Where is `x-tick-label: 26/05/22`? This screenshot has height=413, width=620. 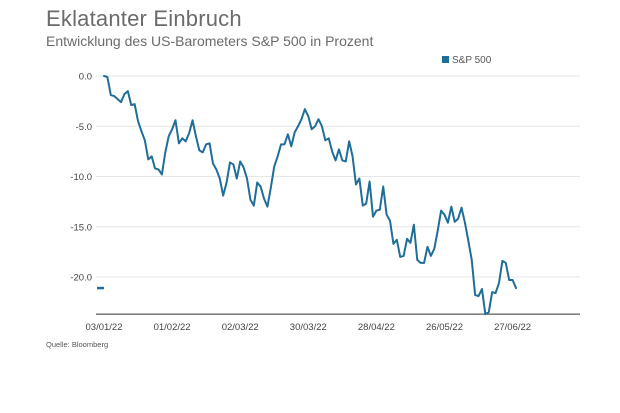 x-tick-label: 26/05/22 is located at coordinates (444, 327).